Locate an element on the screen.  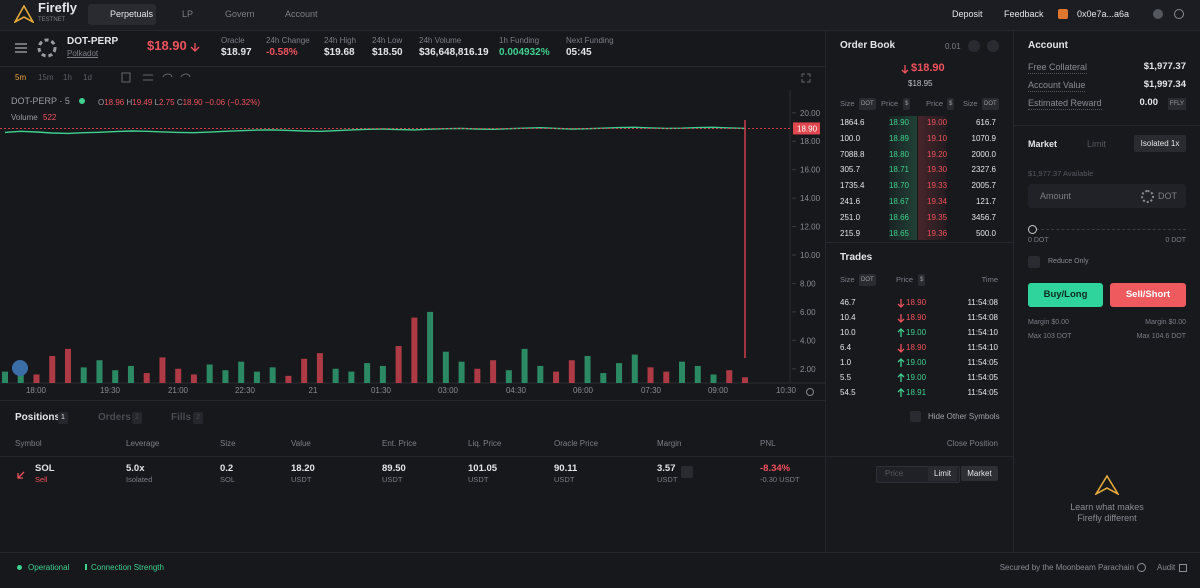
bid-price: 18.89 is located at coordinates (898, 138).